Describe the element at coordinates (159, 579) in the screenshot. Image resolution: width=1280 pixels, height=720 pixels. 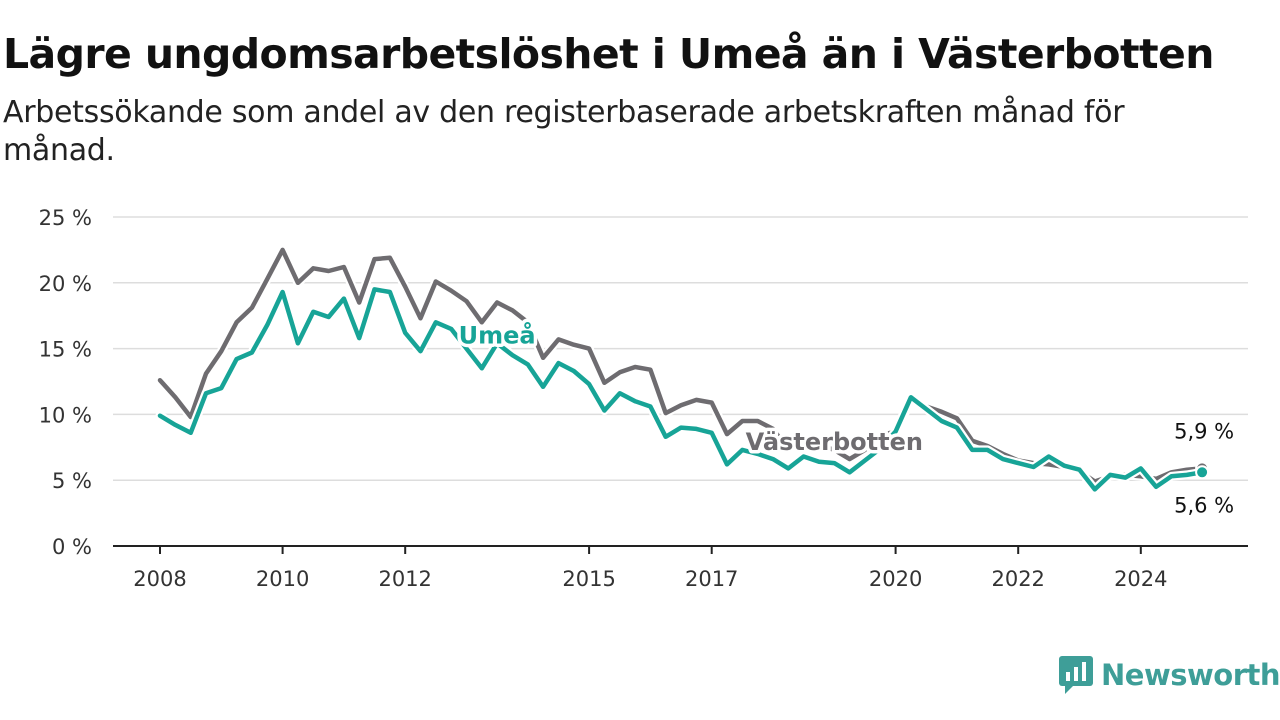
I see `x-tick-label: 2008` at that location.